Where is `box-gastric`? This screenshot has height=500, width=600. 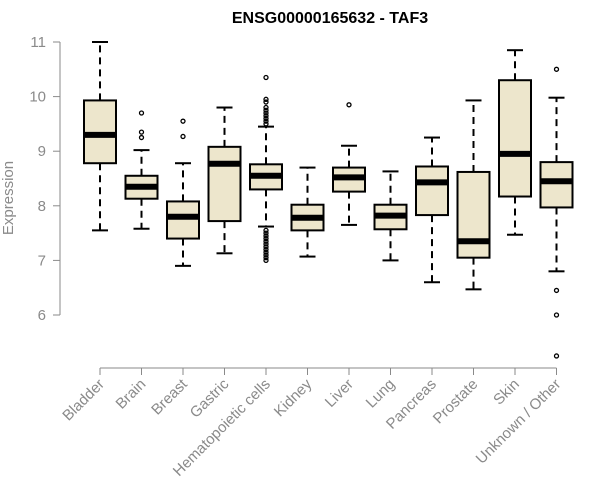 box-gastric is located at coordinates (224, 180).